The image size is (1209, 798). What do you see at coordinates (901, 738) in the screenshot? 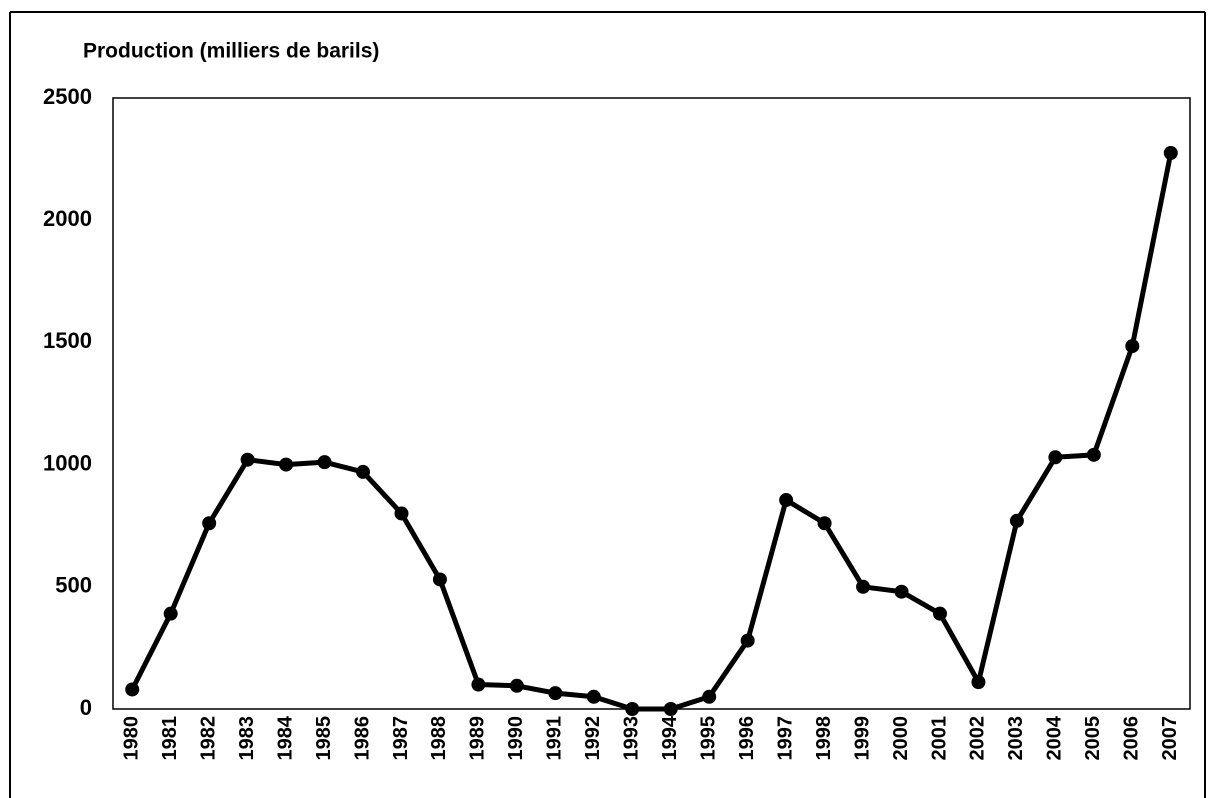
I see `x-tick-label: 2000` at bounding box center [901, 738].